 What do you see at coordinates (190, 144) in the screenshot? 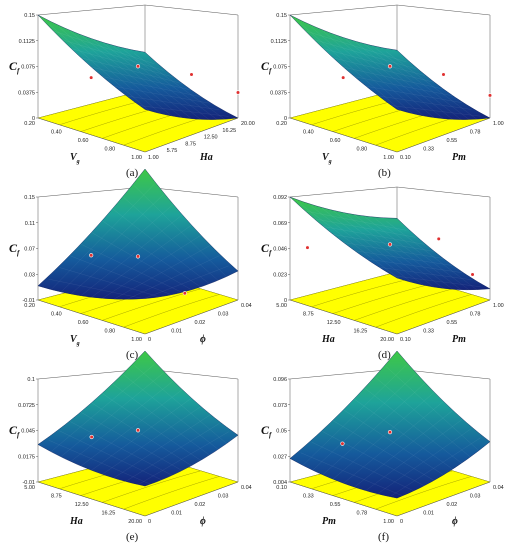
I see `y-tick-label: 8.75` at bounding box center [190, 144].